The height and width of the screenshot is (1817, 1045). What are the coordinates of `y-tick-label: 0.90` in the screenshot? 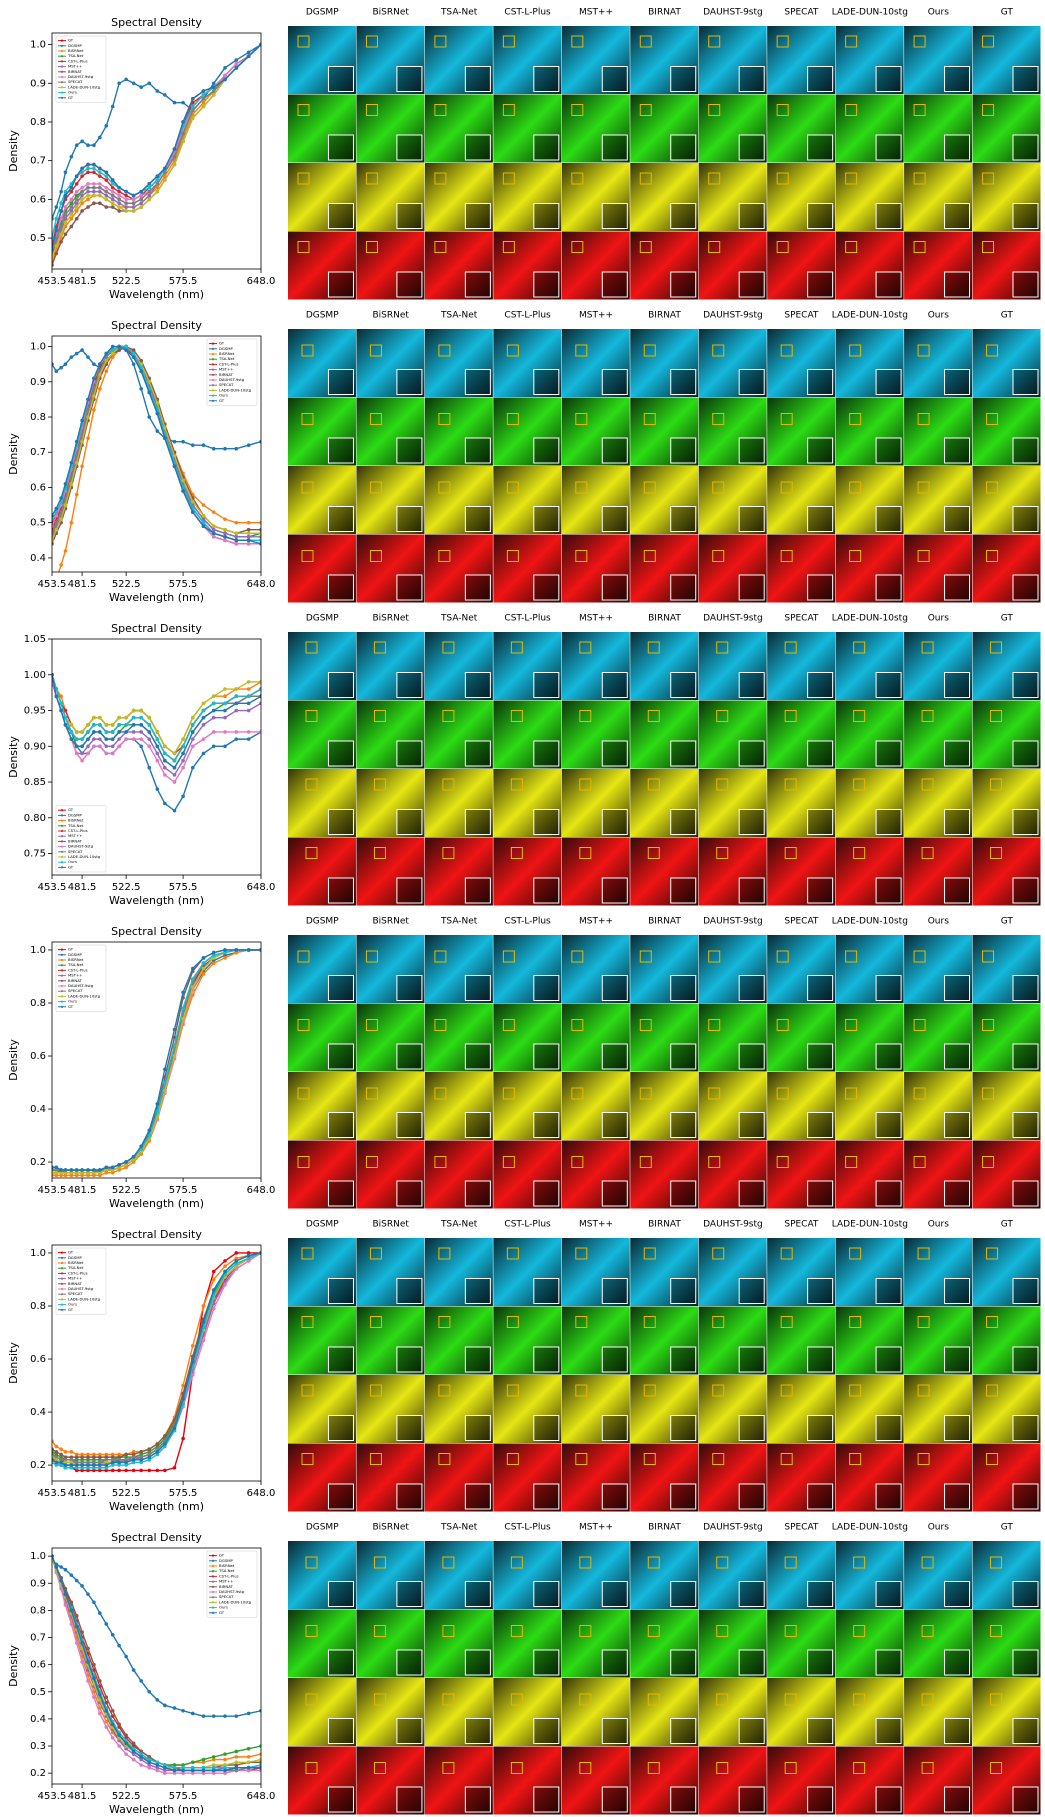 It's located at (35, 746).